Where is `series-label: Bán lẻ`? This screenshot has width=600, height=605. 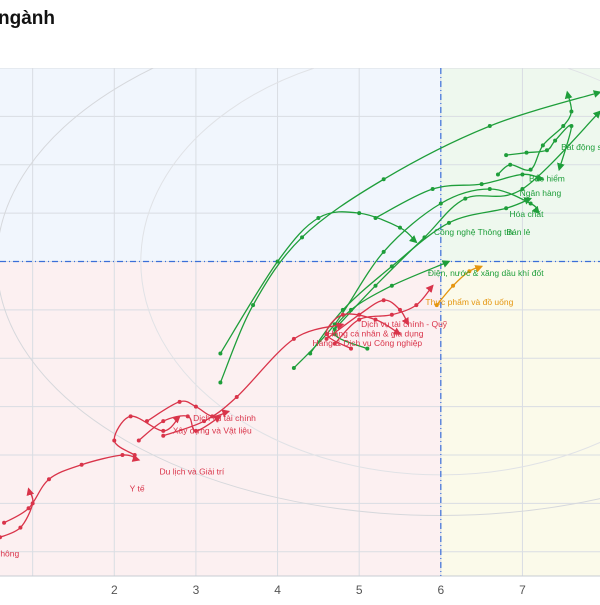
series-label: Bán lẻ is located at coordinates (518, 232).